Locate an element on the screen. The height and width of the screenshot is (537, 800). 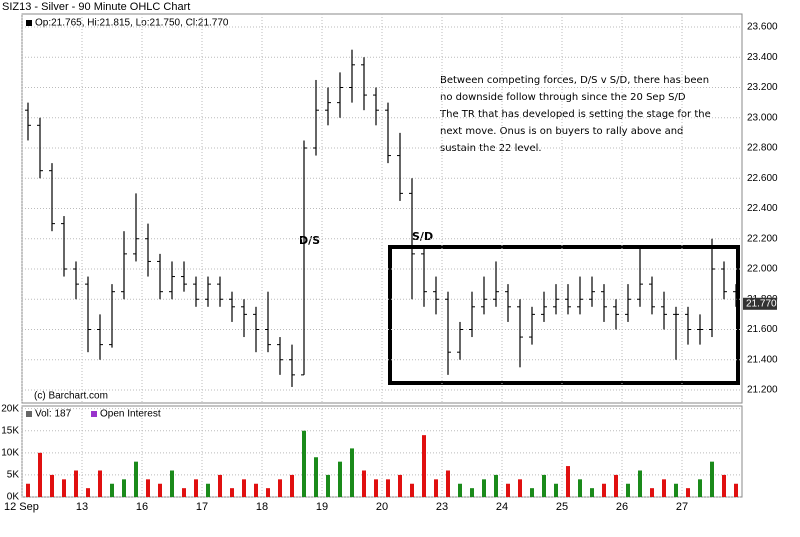
y-tick-label: 23.400 is located at coordinates (762, 57).